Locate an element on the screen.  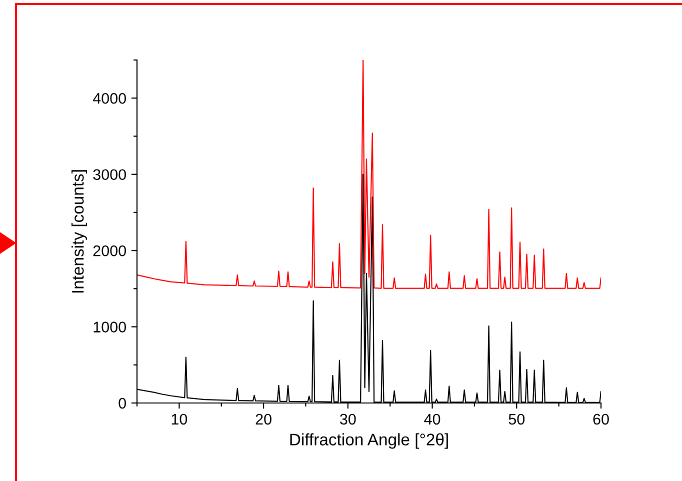
x-tick-label: 10 is located at coordinates (180, 419).